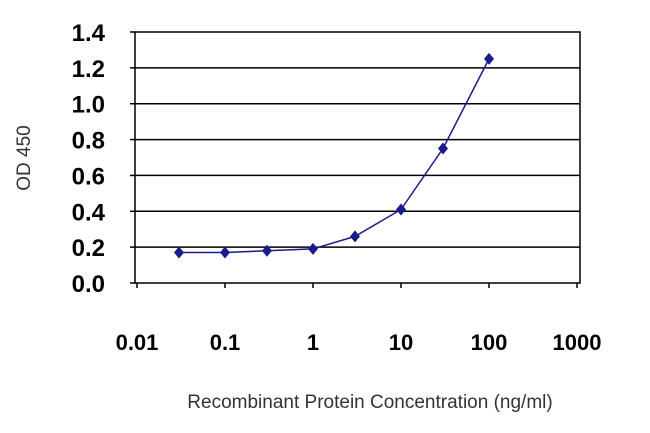  What do you see at coordinates (89, 33) in the screenshot?
I see `y-tick-label: 1.4` at bounding box center [89, 33].